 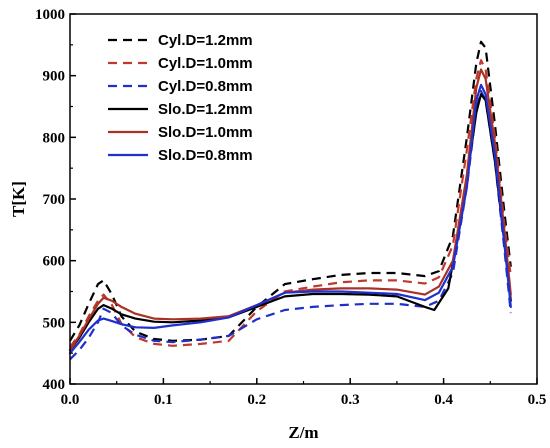 I want to click on x-tick-label: 0.3, so click(x=350, y=400).